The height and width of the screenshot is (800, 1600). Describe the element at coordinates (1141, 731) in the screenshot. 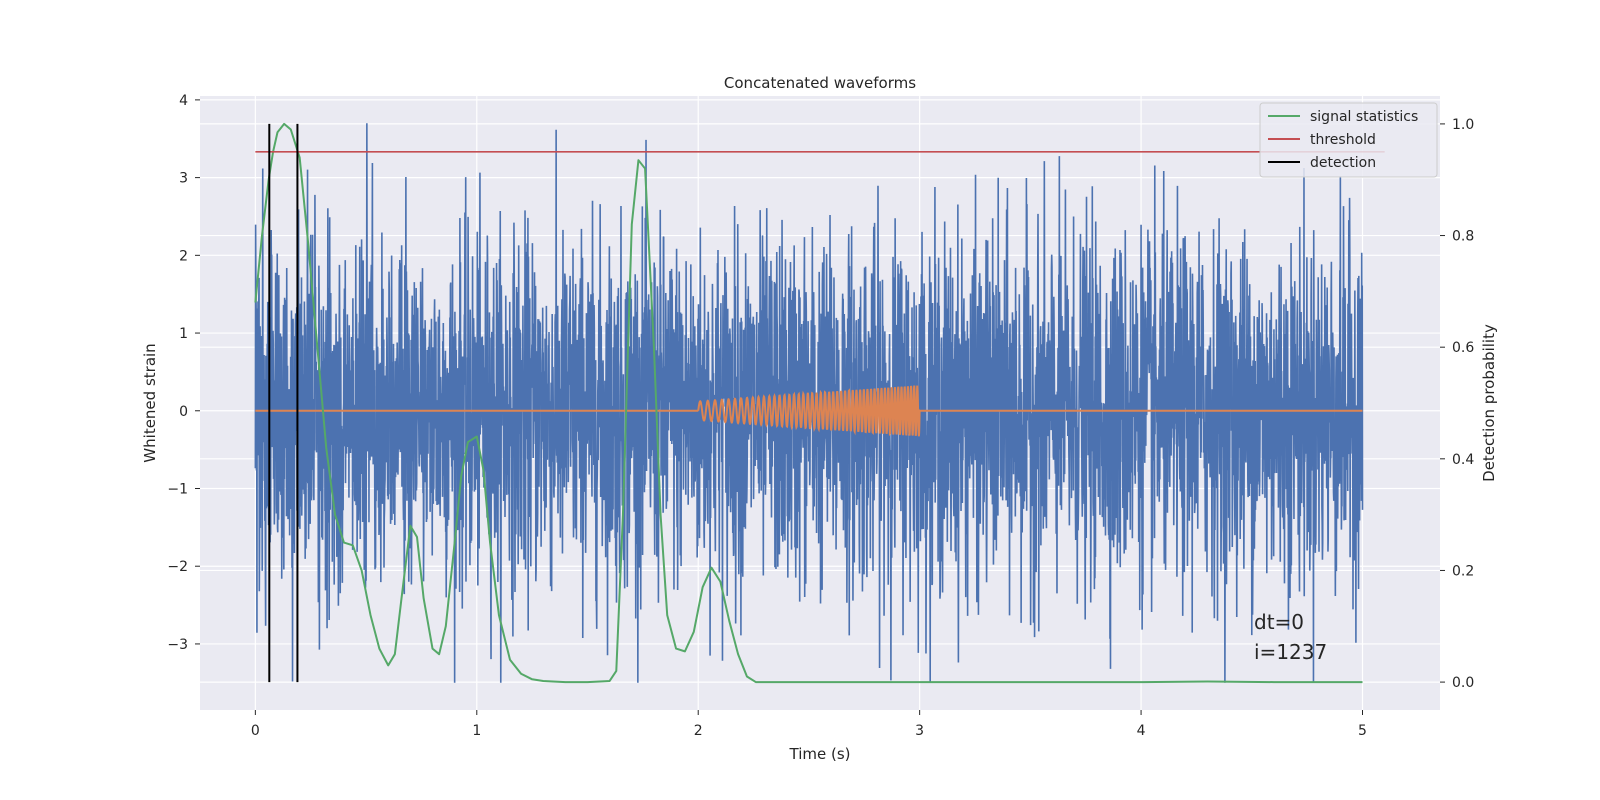

I see `x-tick-label: 4` at that location.